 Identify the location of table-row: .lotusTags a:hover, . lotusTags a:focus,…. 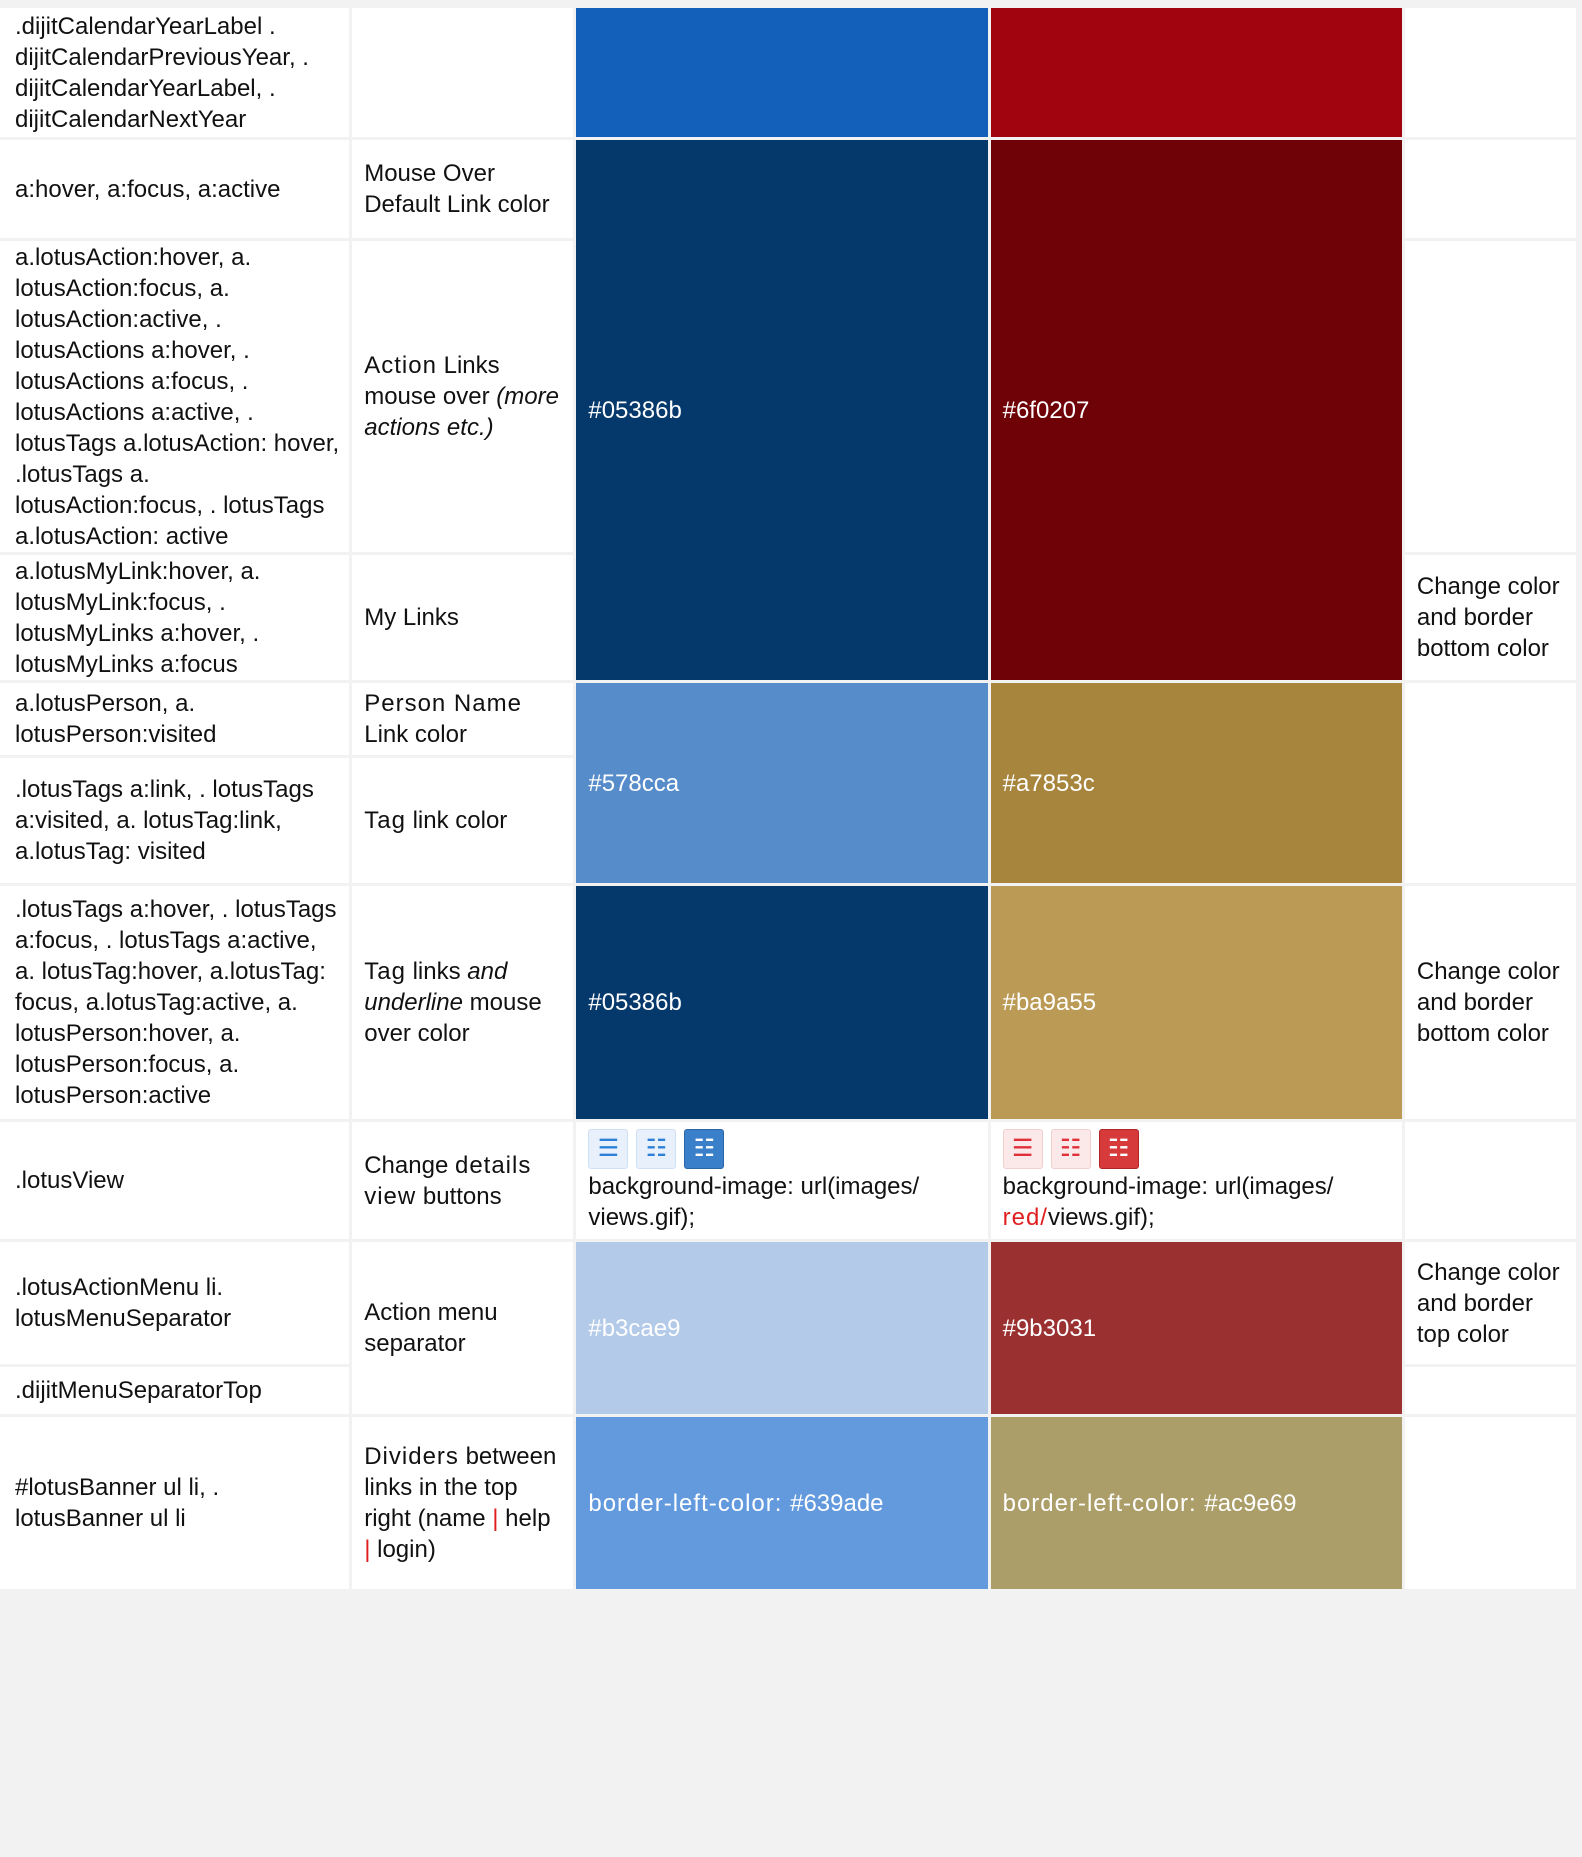
(788, 1002).